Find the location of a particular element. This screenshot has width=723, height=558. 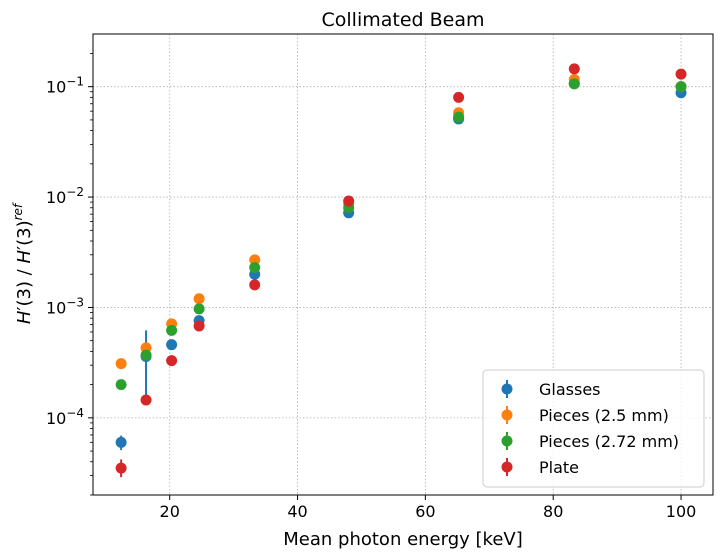

x-tick-label: 40 is located at coordinates (297, 511).